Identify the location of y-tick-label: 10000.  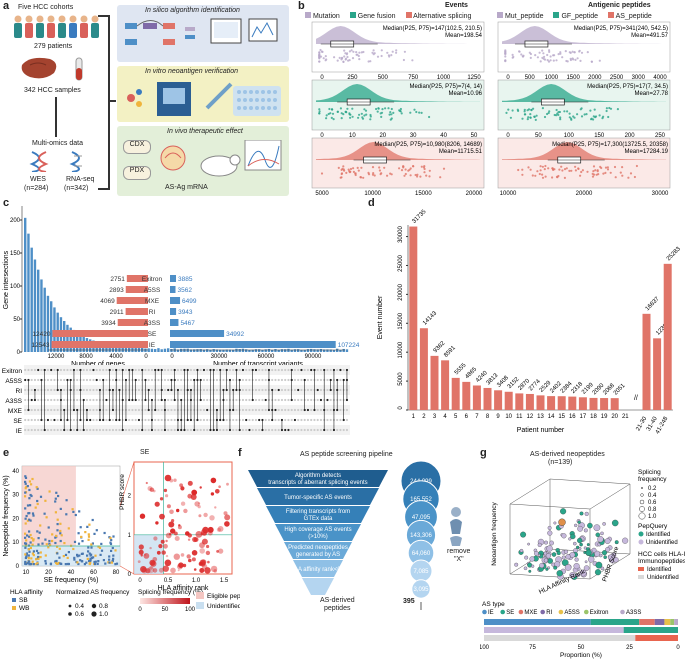
(401, 349).